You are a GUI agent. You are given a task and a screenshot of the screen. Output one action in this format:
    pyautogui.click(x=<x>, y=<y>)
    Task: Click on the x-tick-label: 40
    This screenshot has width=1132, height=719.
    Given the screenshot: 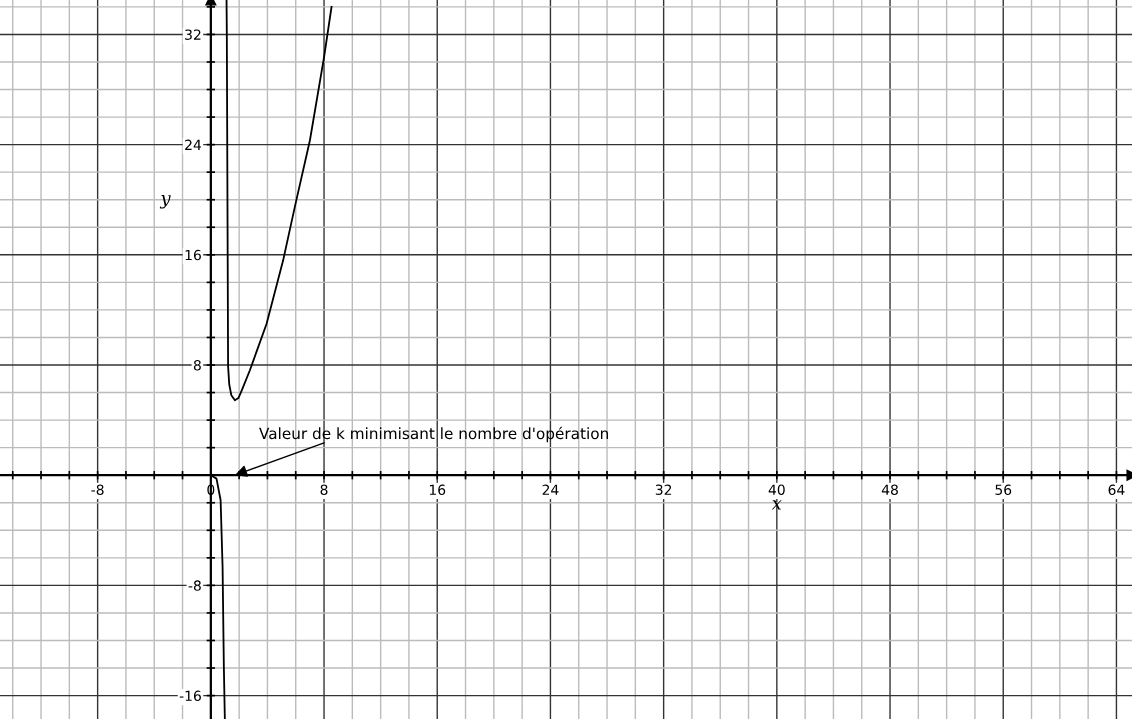 What is the action you would take?
    pyautogui.click(x=776, y=489)
    